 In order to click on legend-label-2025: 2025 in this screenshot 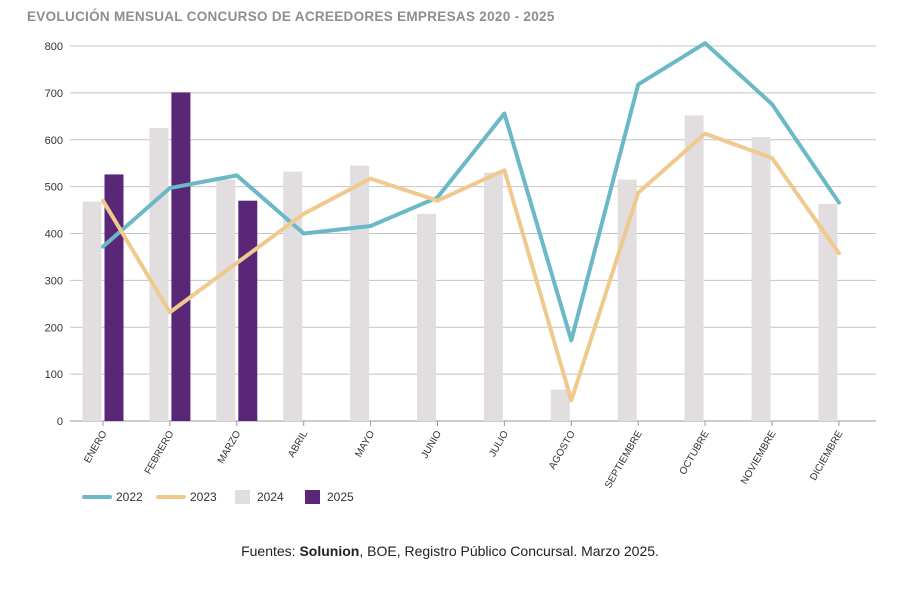, I will do `click(340, 497)`.